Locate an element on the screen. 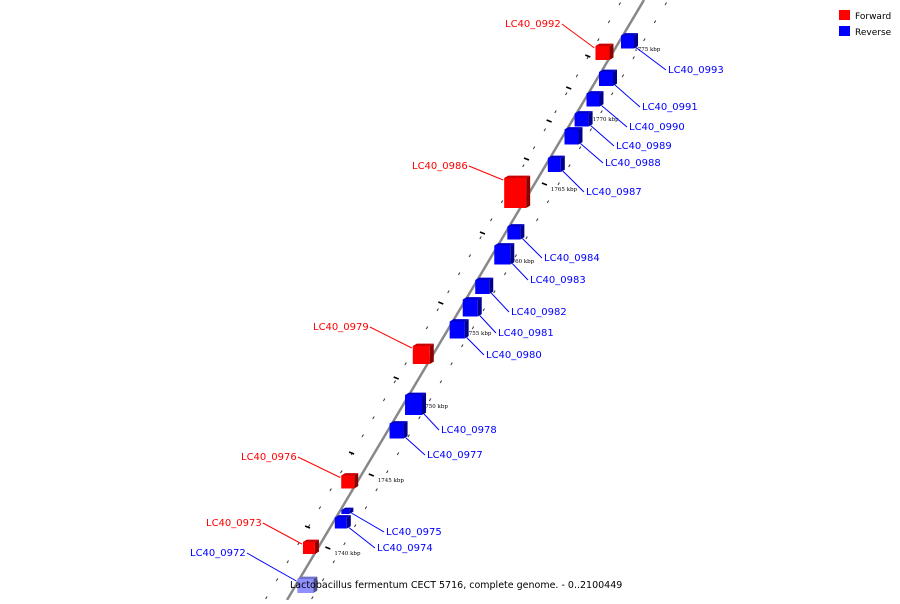 This screenshot has width=900, height=604. gene-label-LC40_0978: LC40_0978 is located at coordinates (469, 430).